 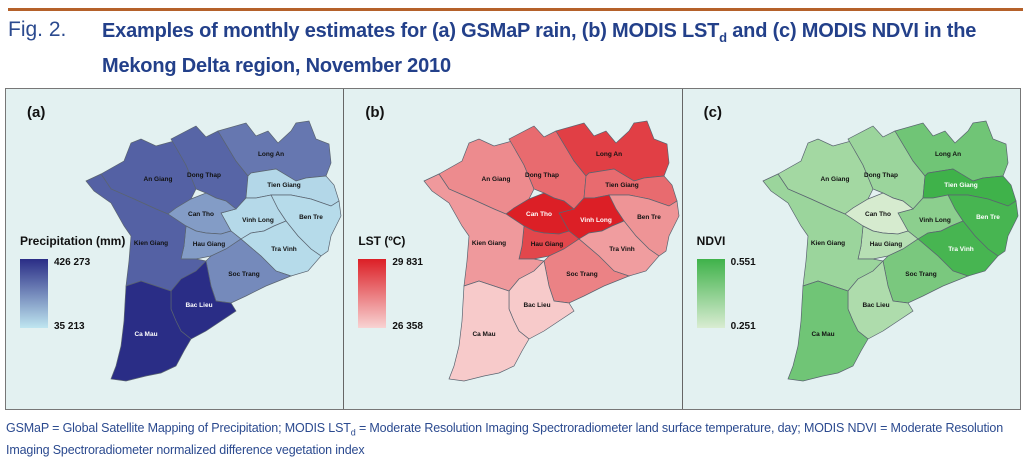 I want to click on legend-max: 0.551, so click(x=743, y=262).